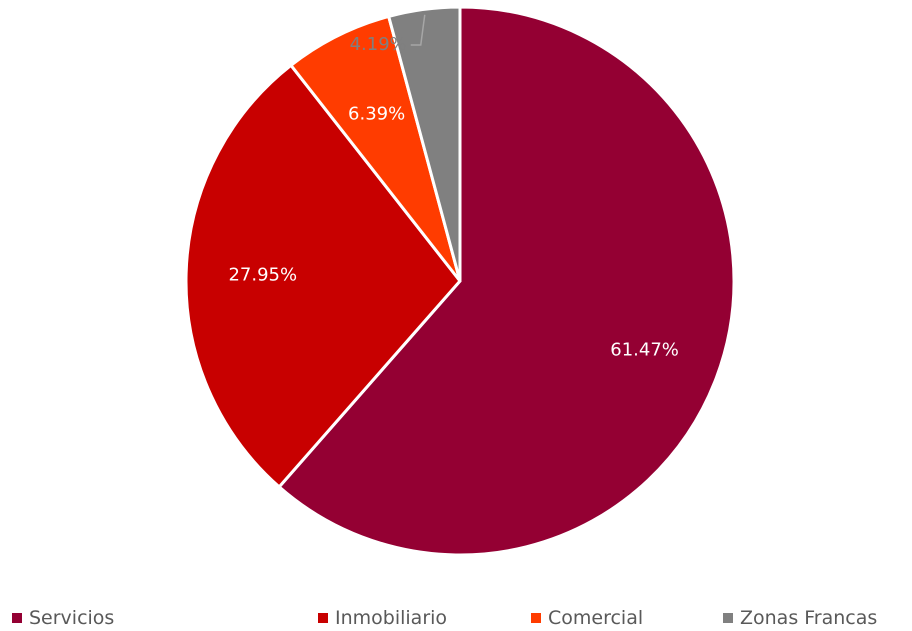 Image resolution: width=912 pixels, height=631 pixels. I want to click on pie-slice-zonas-francas, so click(424, 144).